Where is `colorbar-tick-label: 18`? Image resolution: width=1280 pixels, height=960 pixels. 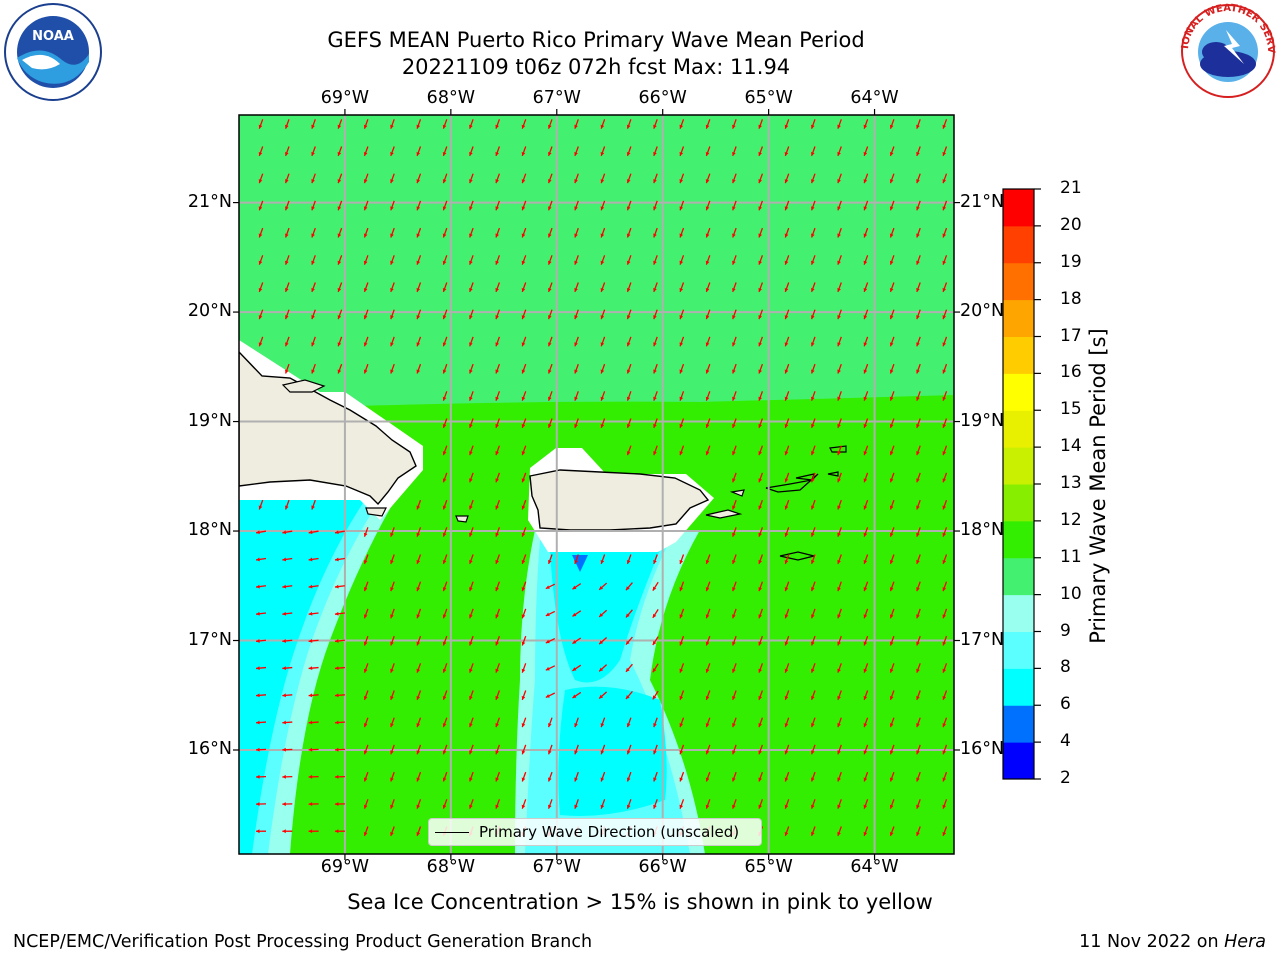
colorbar-tick-label: 18 is located at coordinates (1071, 298).